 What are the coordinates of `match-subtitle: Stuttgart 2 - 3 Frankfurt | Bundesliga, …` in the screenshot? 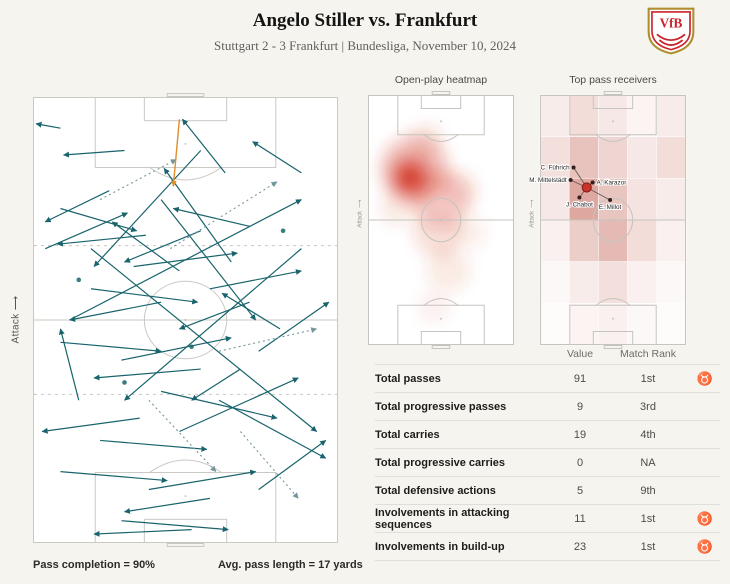 It's located at (365, 45).